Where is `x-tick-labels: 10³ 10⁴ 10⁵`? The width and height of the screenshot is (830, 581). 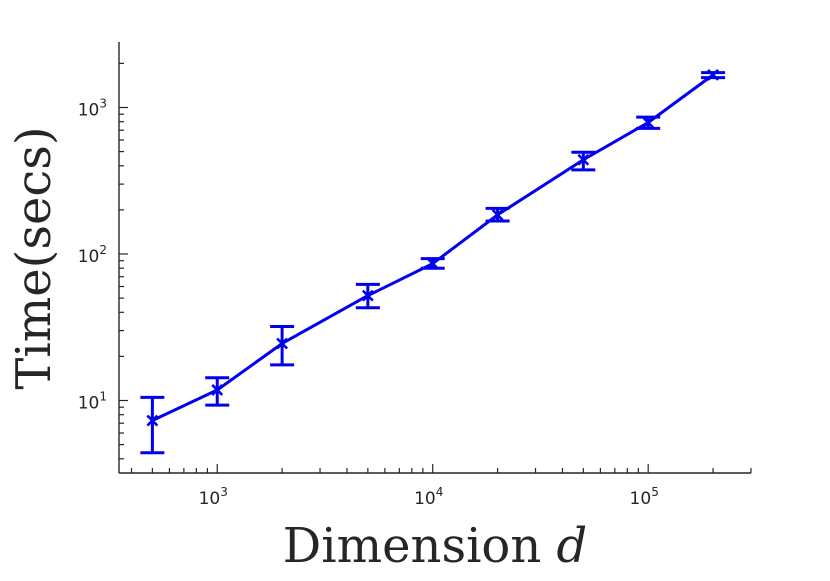 x-tick-labels: 10³ 10⁴ 10⁵ is located at coordinates (429, 497).